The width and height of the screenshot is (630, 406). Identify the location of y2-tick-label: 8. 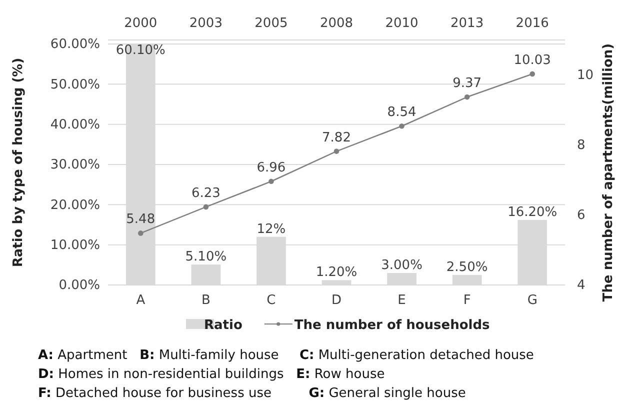
(581, 146).